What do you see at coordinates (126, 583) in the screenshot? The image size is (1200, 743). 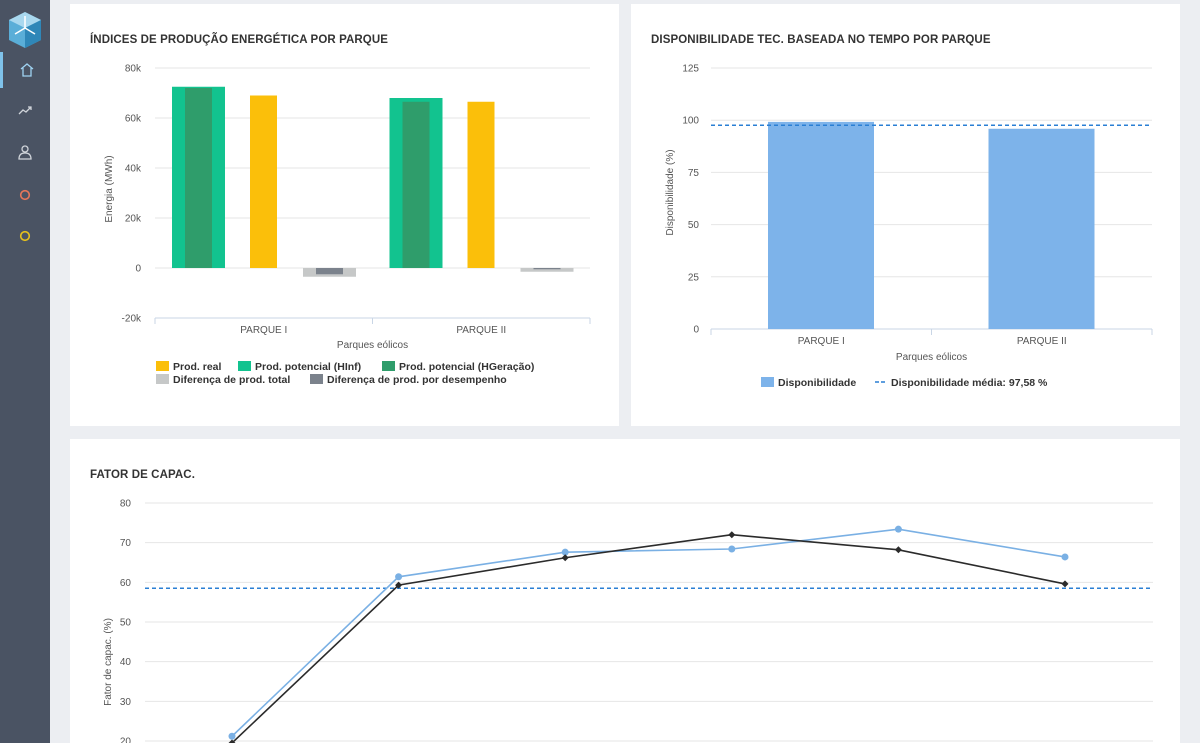 I see `y-tick-label: 60` at bounding box center [126, 583].